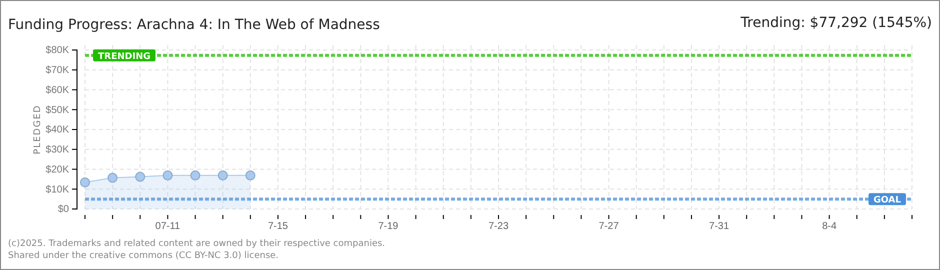 The image size is (940, 270). I want to click on chart-subtitle: Trending: $77,292 (1545%), so click(836, 23).